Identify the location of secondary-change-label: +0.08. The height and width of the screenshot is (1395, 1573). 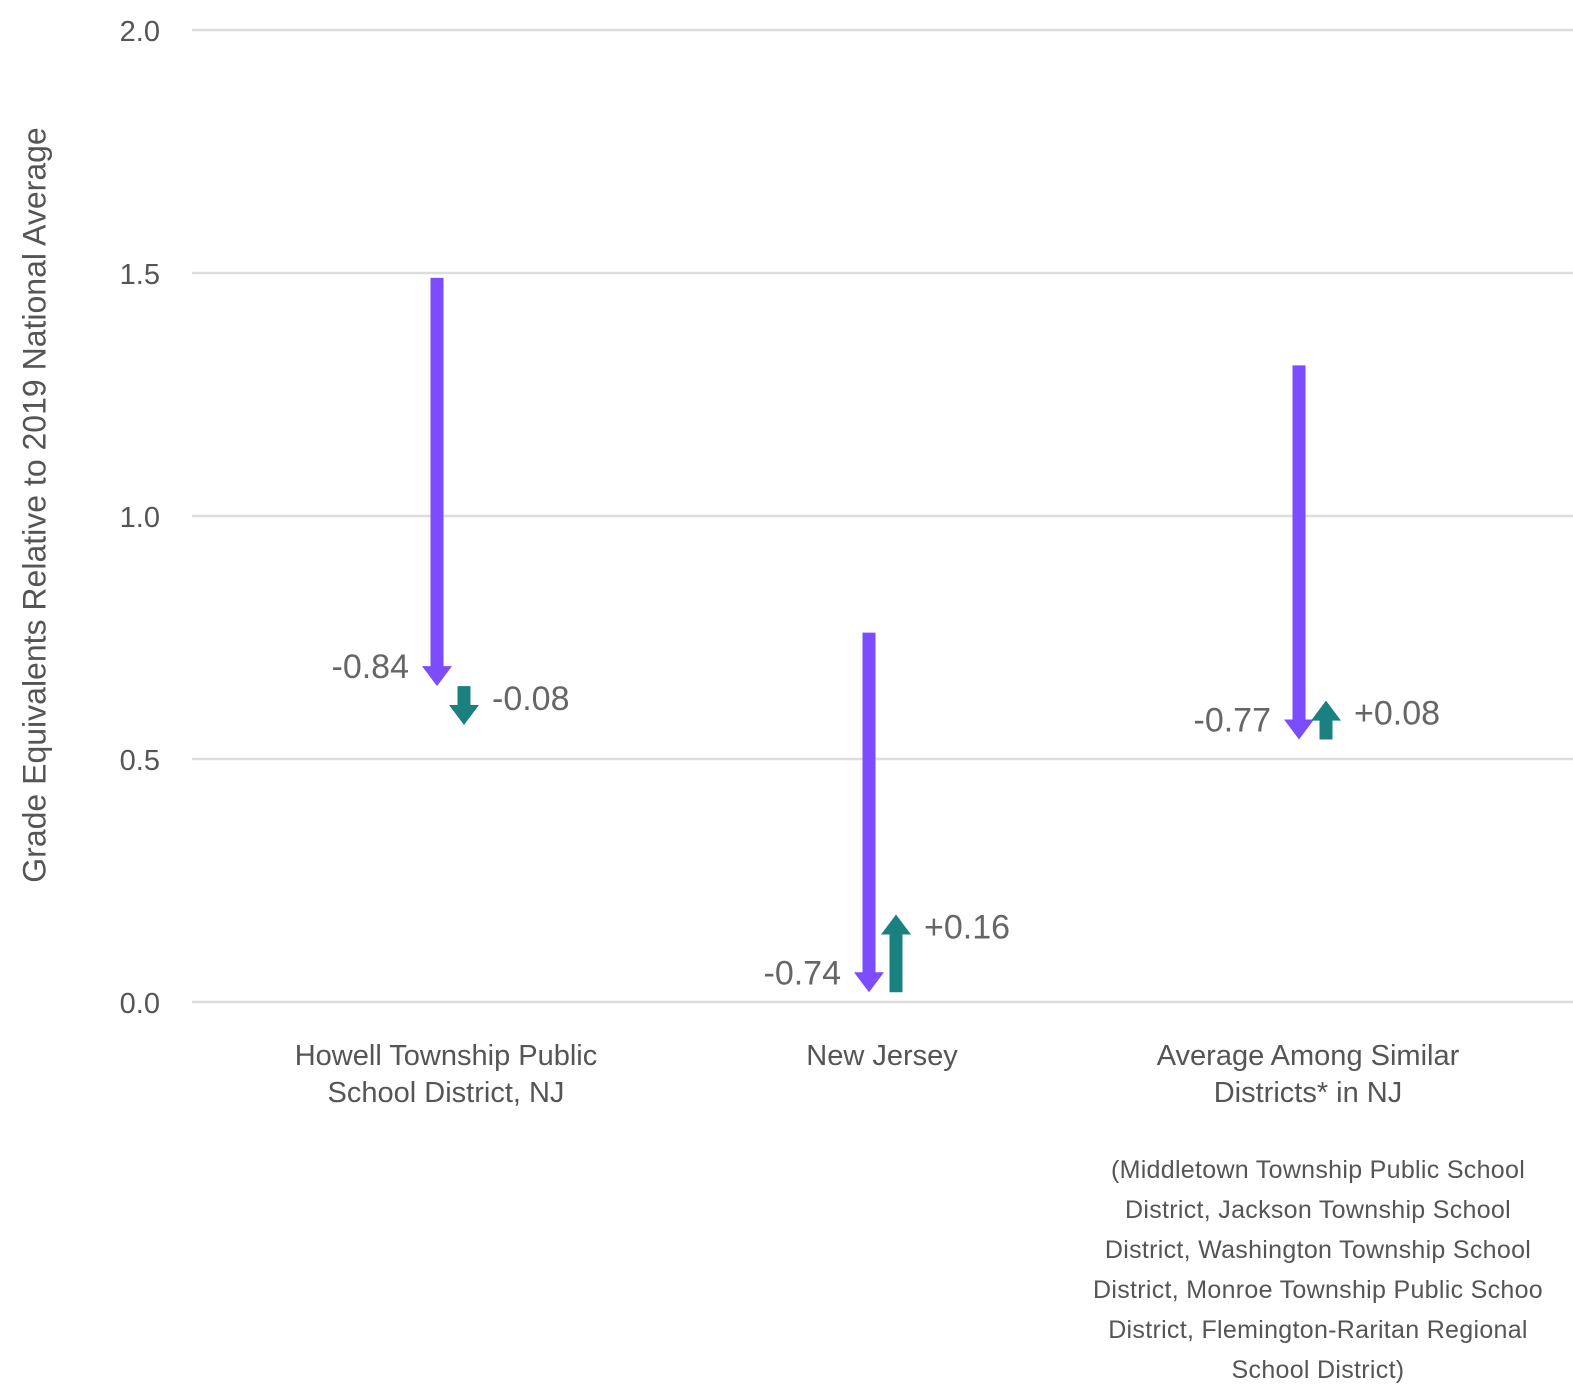
(1397, 714).